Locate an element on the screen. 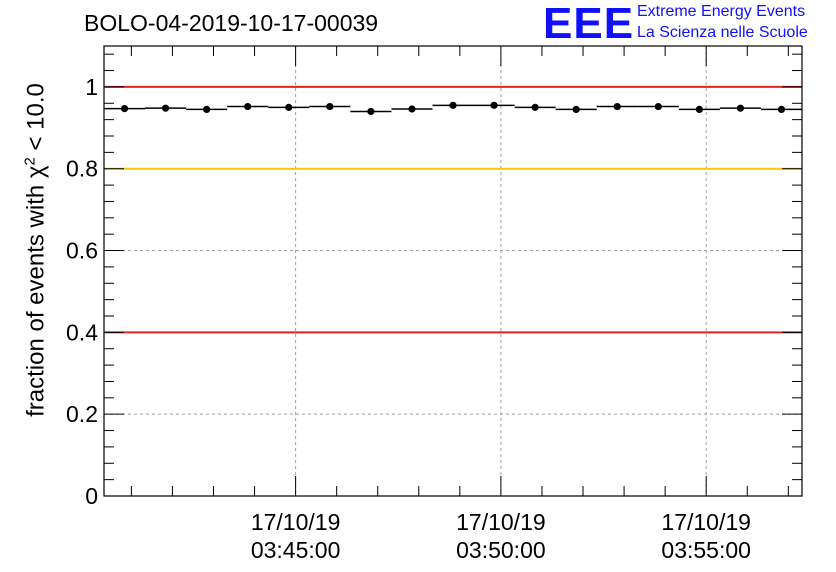  y-tick-label: 0.6 is located at coordinates (82, 251).